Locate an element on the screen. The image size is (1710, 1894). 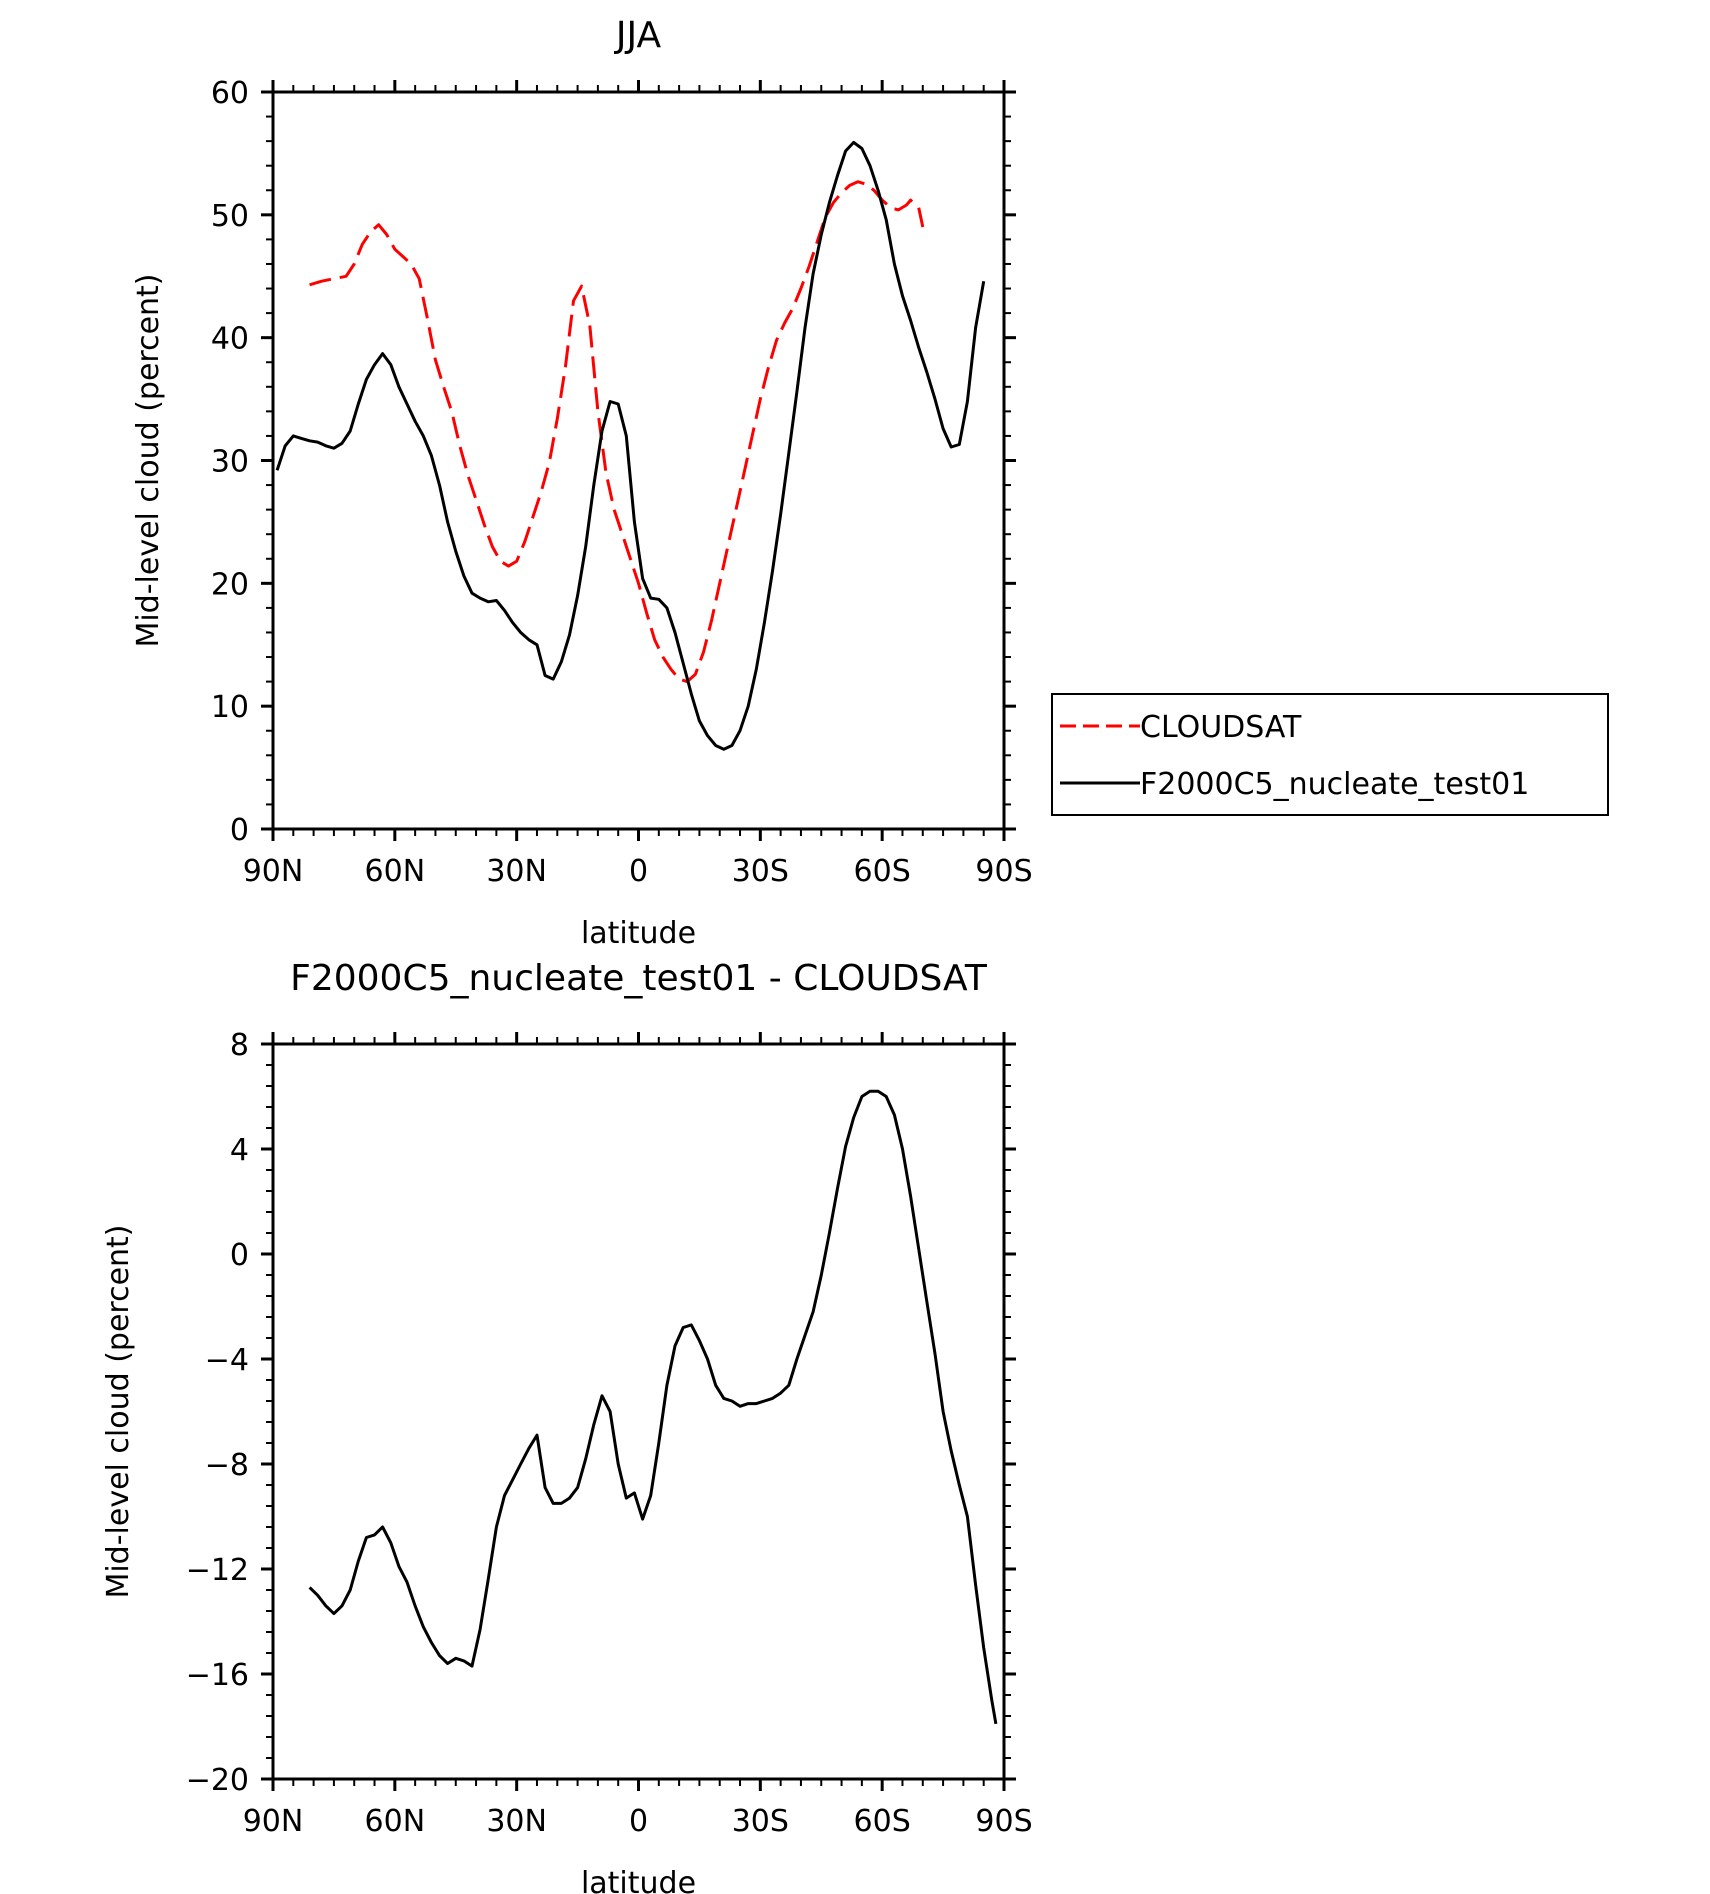
y-tick-label: 40 is located at coordinates (230, 339).